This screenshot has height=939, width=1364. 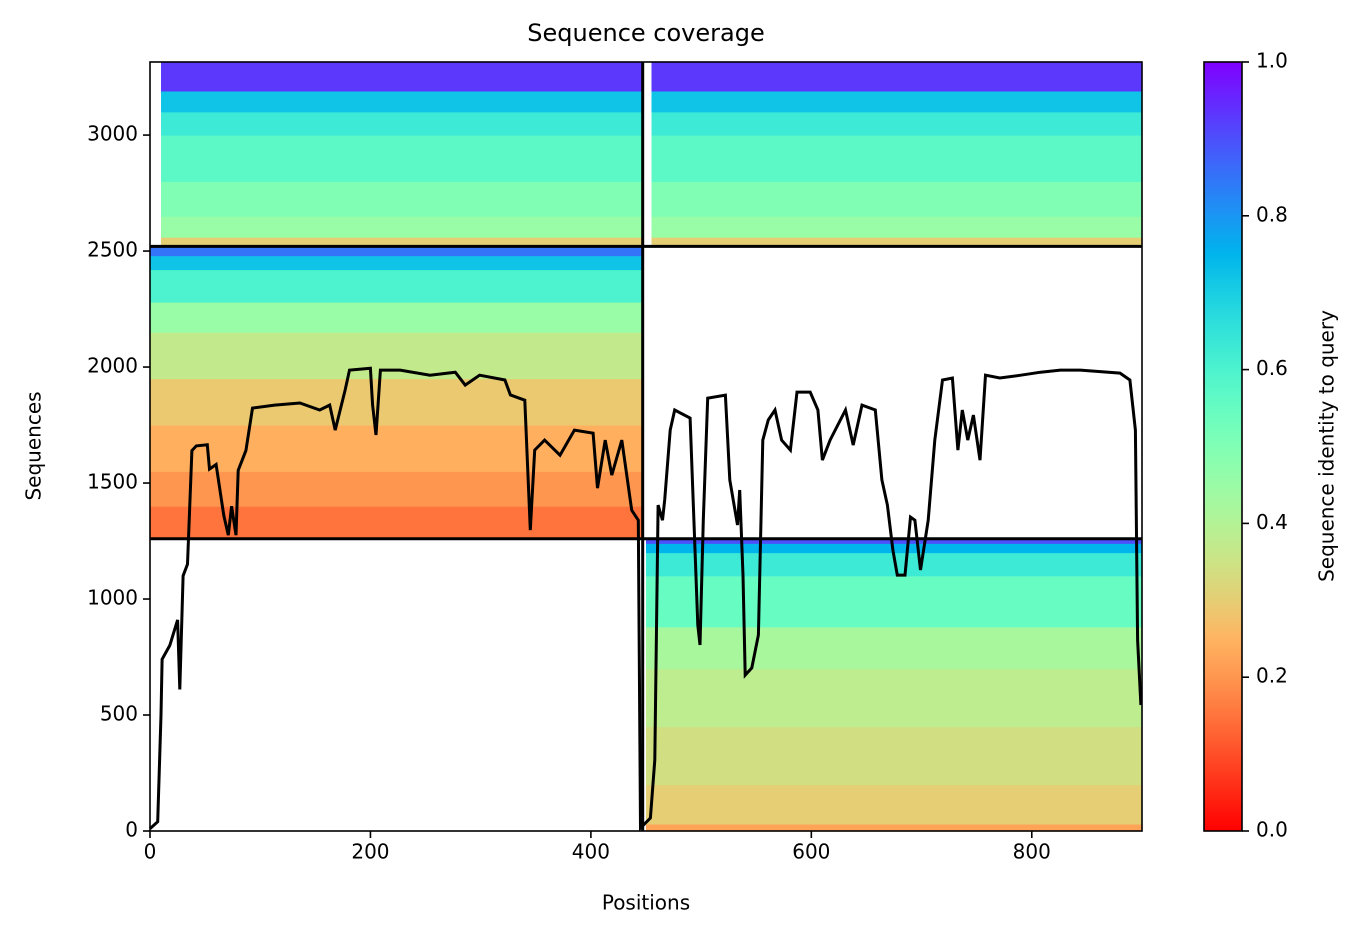 What do you see at coordinates (1272, 61) in the screenshot?
I see `colorbar-tick-label: 1.0` at bounding box center [1272, 61].